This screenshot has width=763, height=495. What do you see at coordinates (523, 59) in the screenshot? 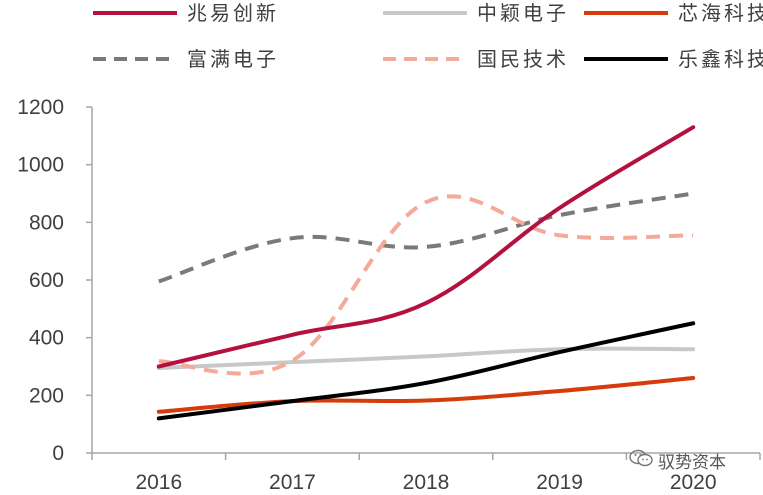
I see `legend-label-4: 国民技术` at bounding box center [523, 59].